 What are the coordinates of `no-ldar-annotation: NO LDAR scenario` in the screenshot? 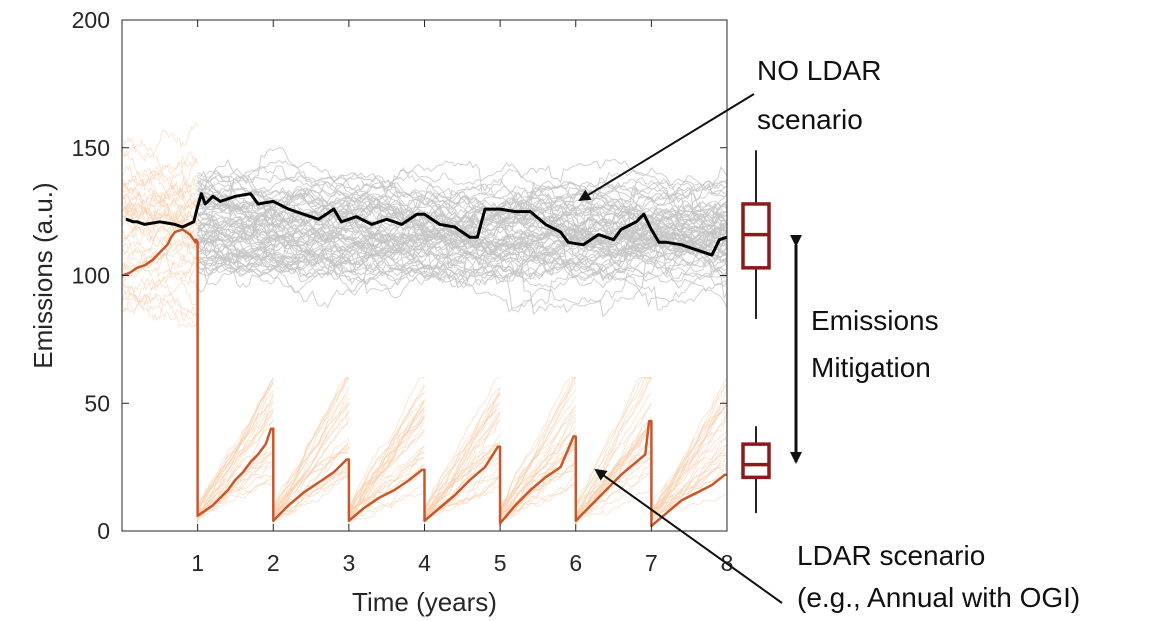 It's located at (819, 95).